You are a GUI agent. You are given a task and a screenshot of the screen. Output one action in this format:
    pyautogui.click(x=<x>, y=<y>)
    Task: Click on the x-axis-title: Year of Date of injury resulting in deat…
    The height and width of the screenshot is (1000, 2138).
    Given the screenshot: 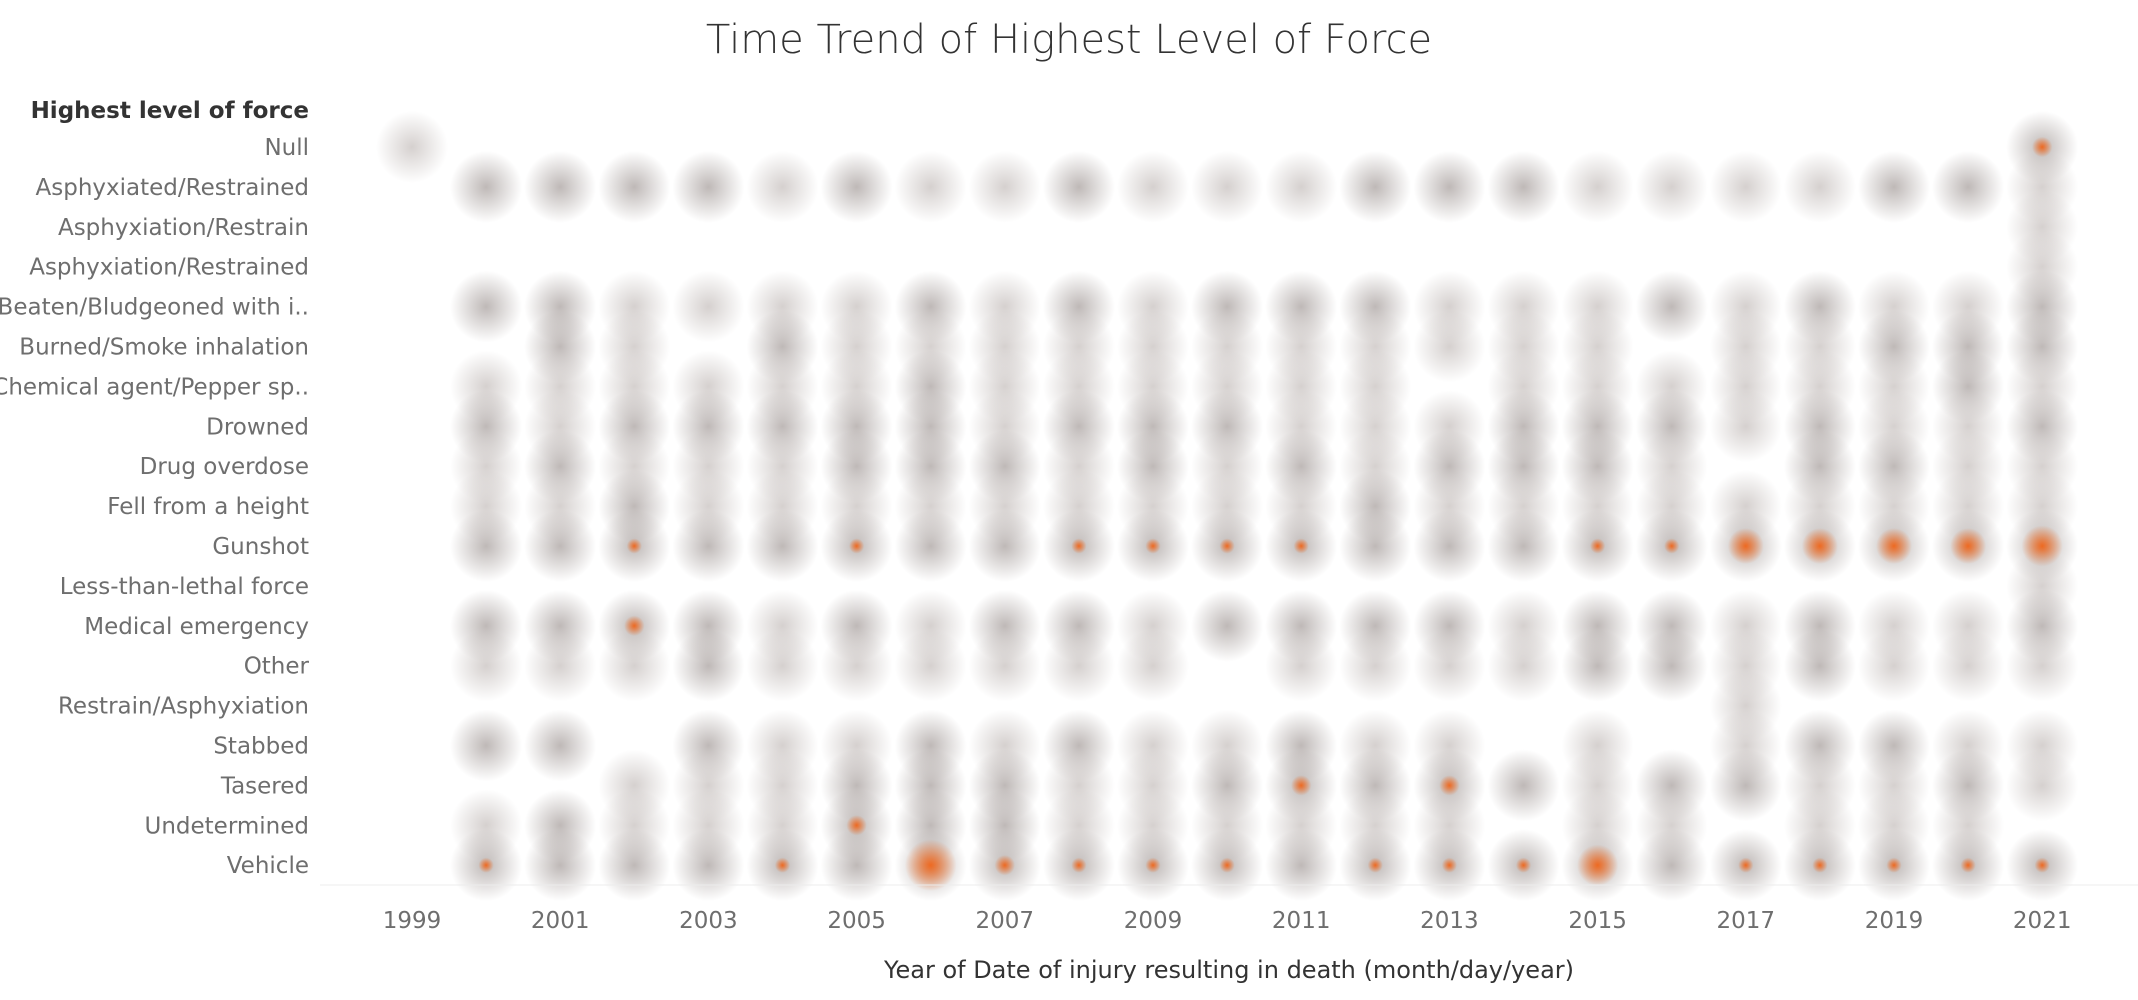 What is the action you would take?
    pyautogui.click(x=1228, y=970)
    